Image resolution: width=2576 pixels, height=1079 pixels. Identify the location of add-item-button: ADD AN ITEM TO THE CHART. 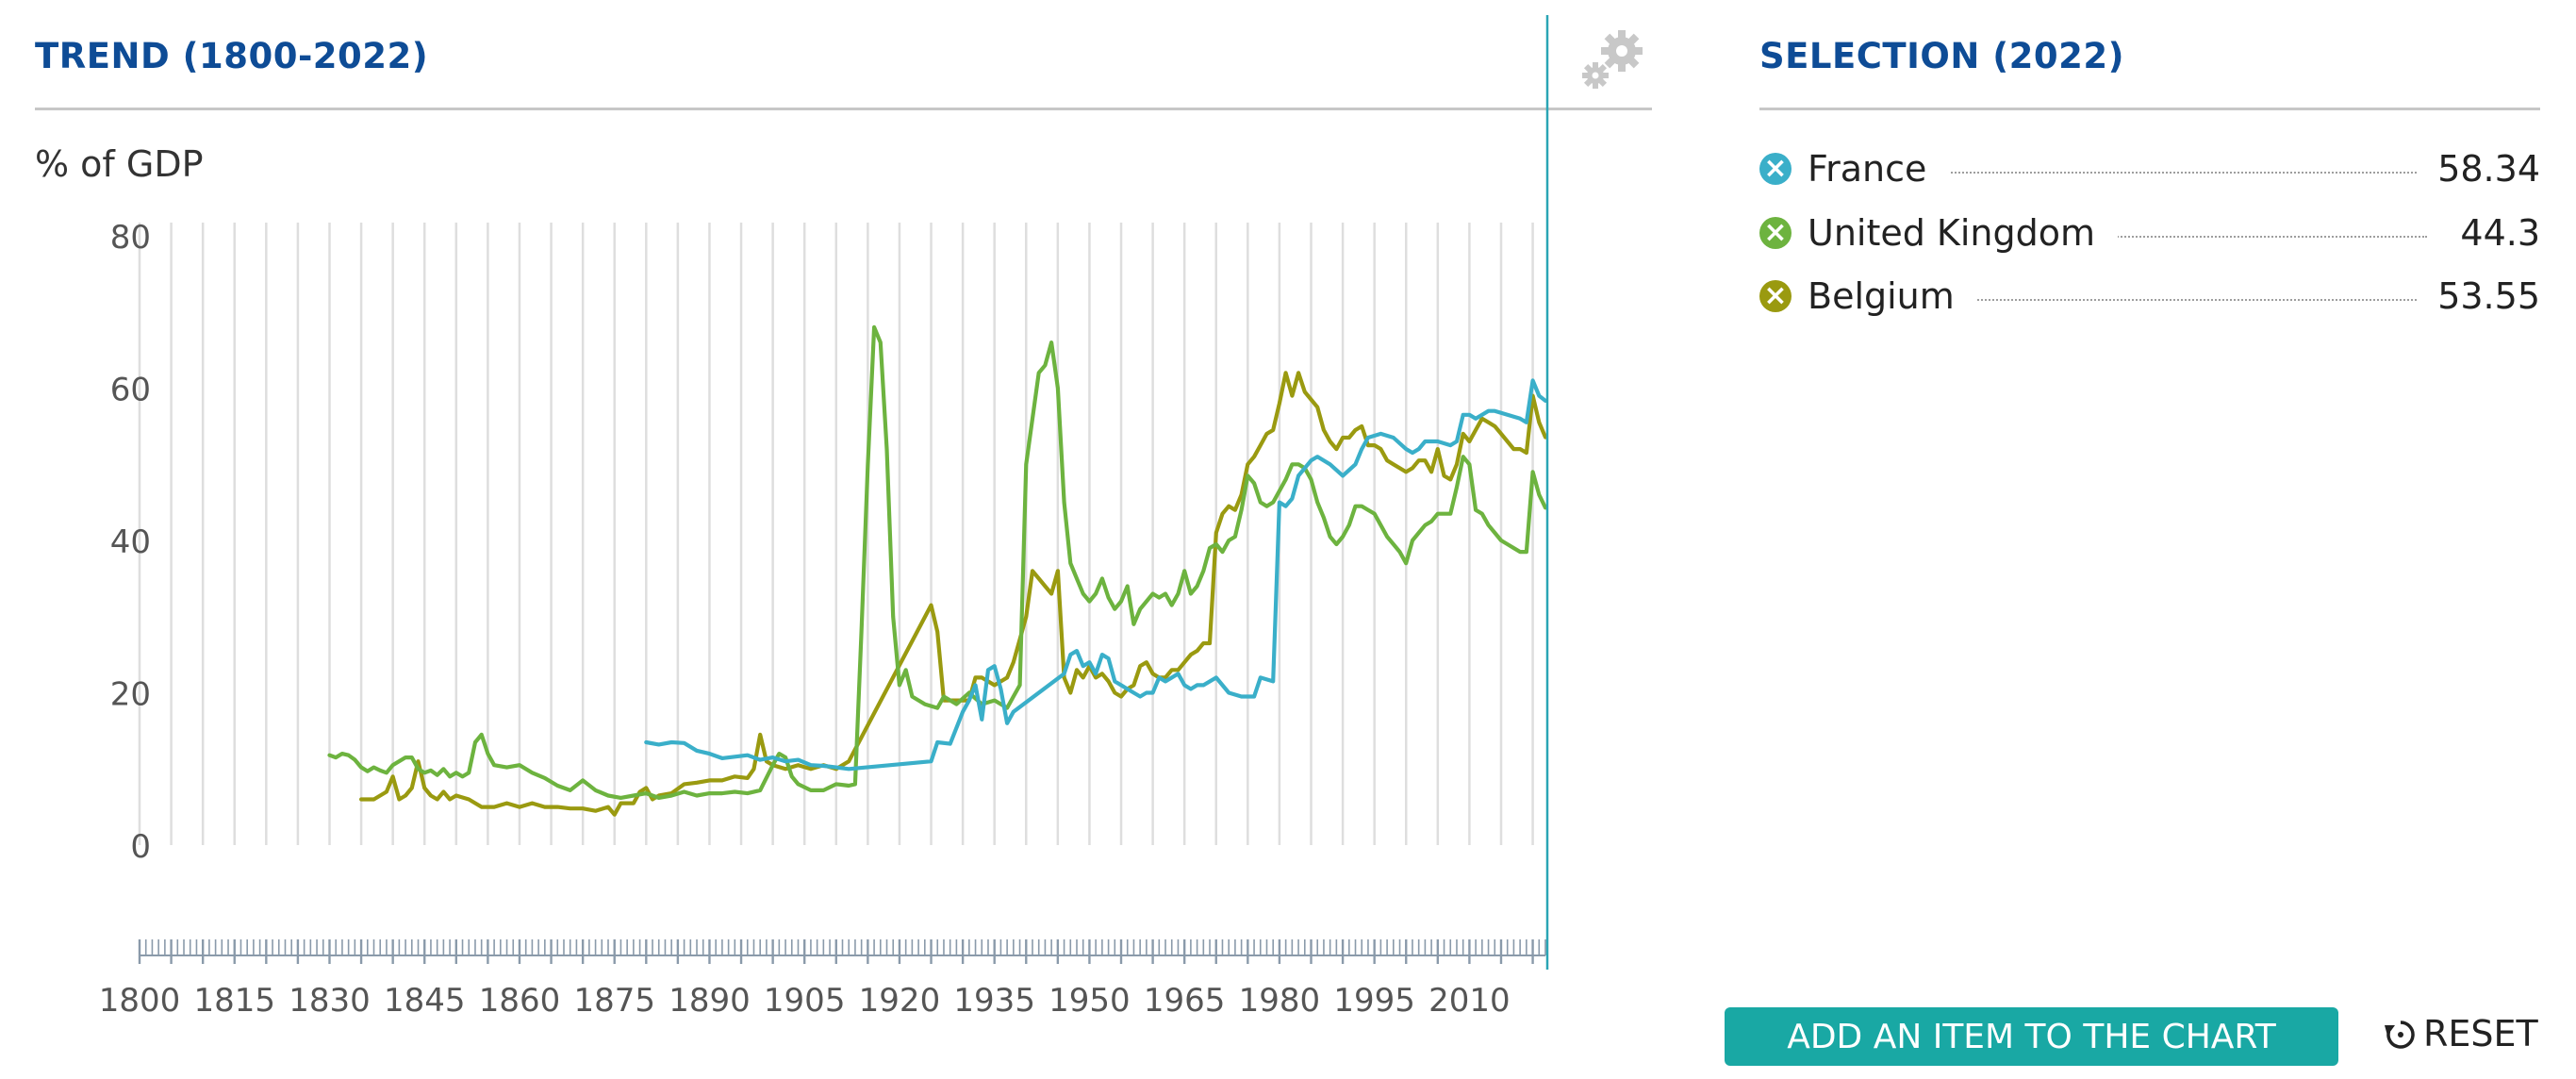
(2031, 1036).